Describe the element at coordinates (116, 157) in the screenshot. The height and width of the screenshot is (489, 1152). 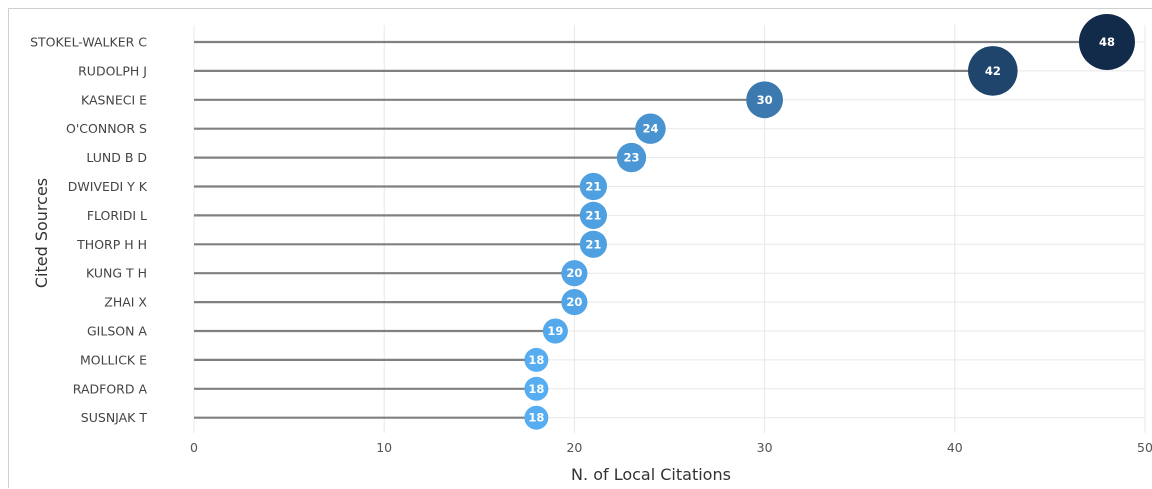
I see `category-label: LUND B D` at that location.